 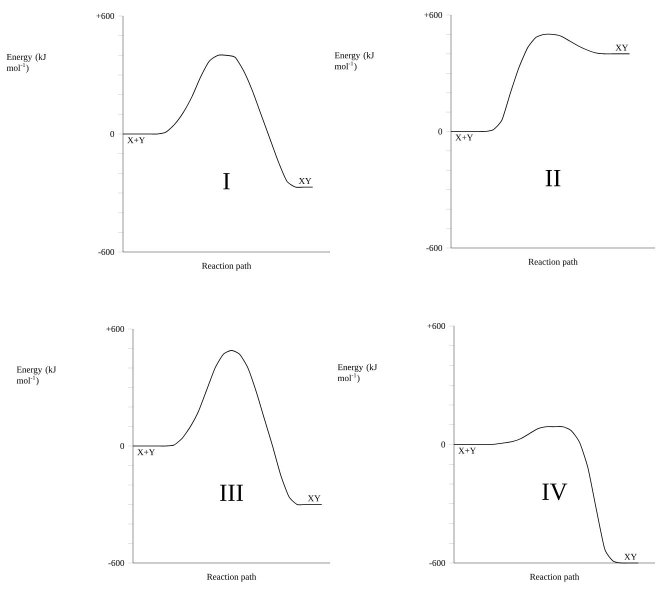 I want to click on annotation: I, so click(x=226, y=181).